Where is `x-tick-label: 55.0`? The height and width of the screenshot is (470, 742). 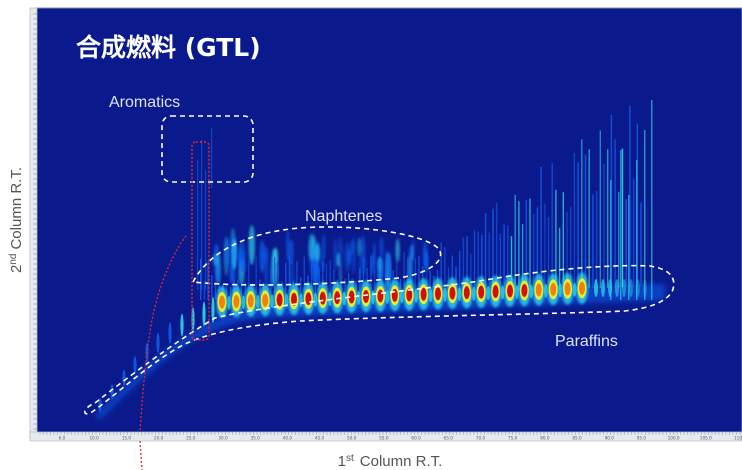
x-tick-label: 55.0 is located at coordinates (384, 438).